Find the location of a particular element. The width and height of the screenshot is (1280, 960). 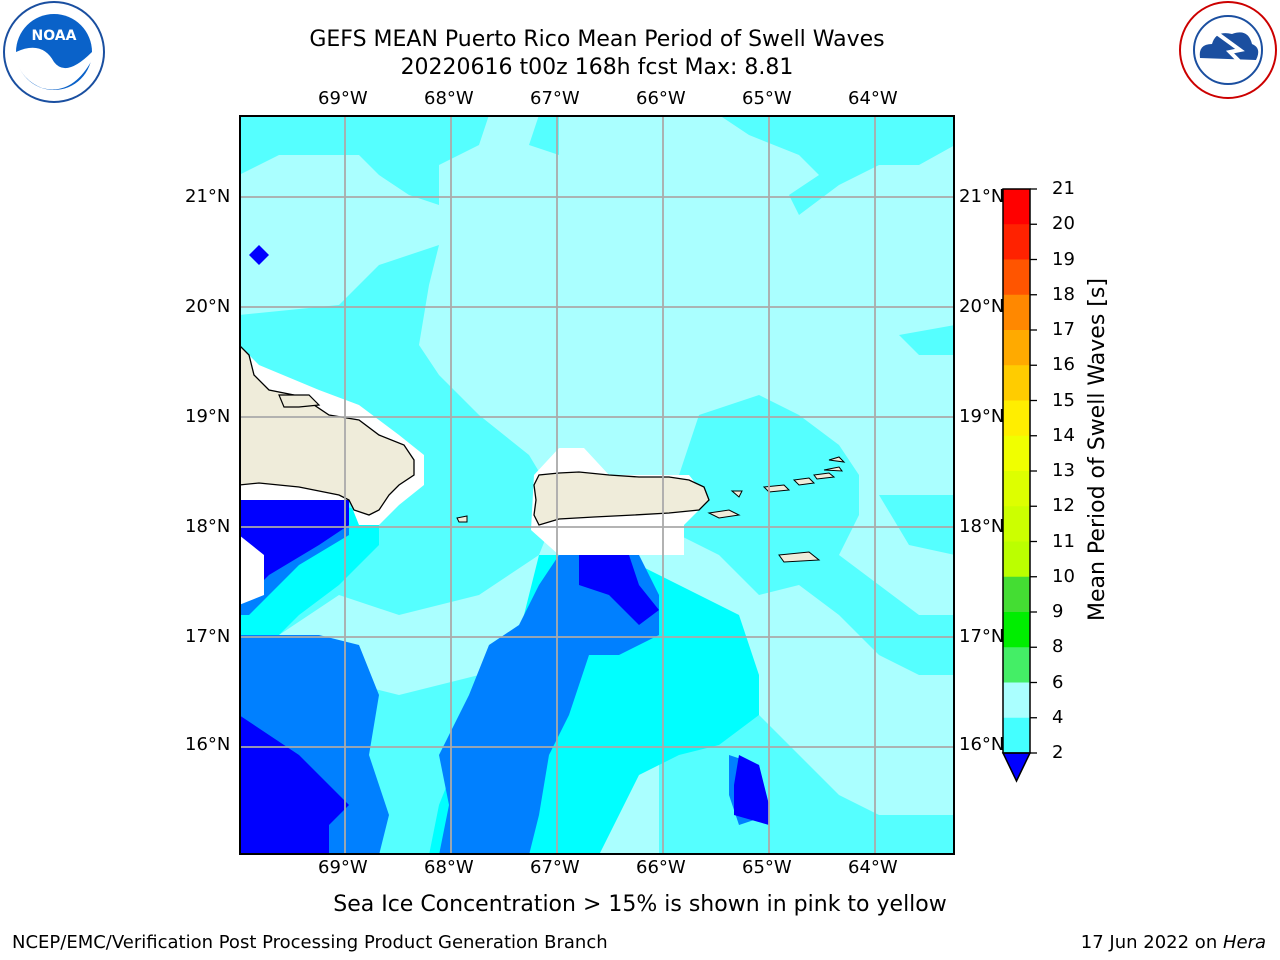

colorbar-tick-label: 11 is located at coordinates (1063, 541).